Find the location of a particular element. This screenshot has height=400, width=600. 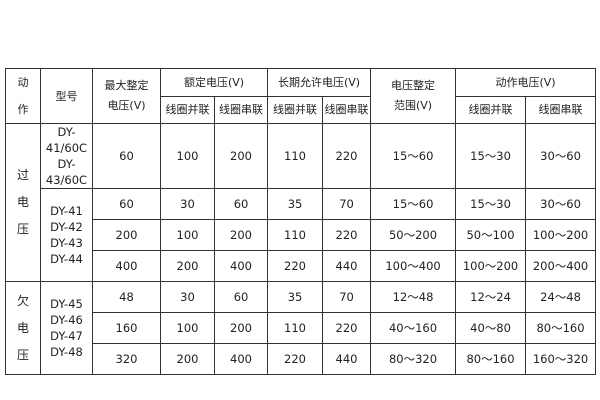

header-row-2: 线圈并联 线圈串联 线圈并联 线圈串联 线圈并联 线圈串联 is located at coordinates (301, 109).